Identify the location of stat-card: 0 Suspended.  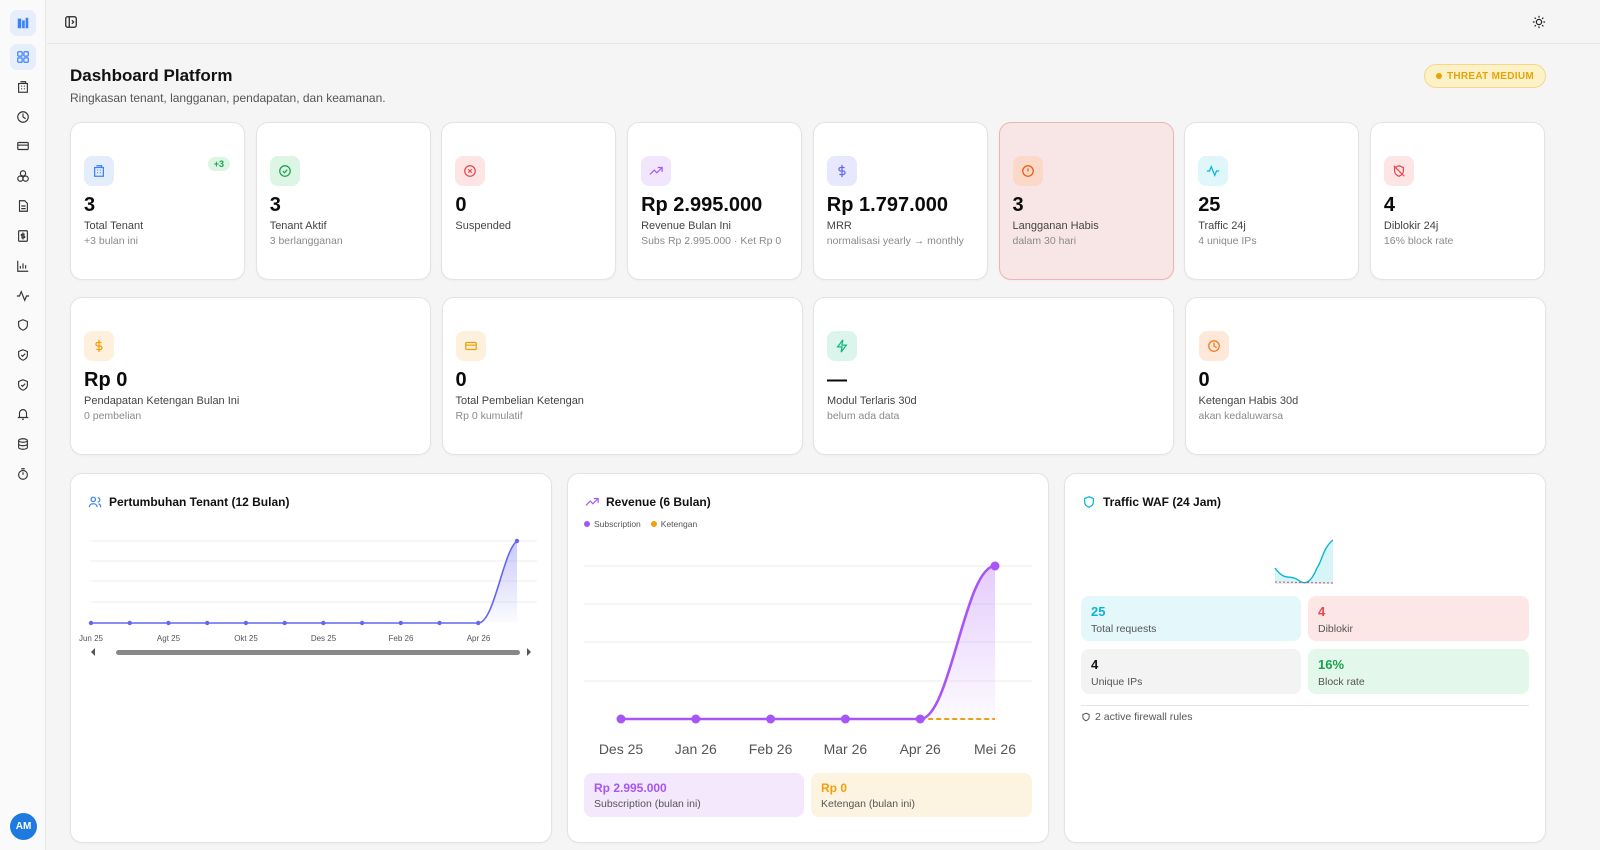
(529, 201).